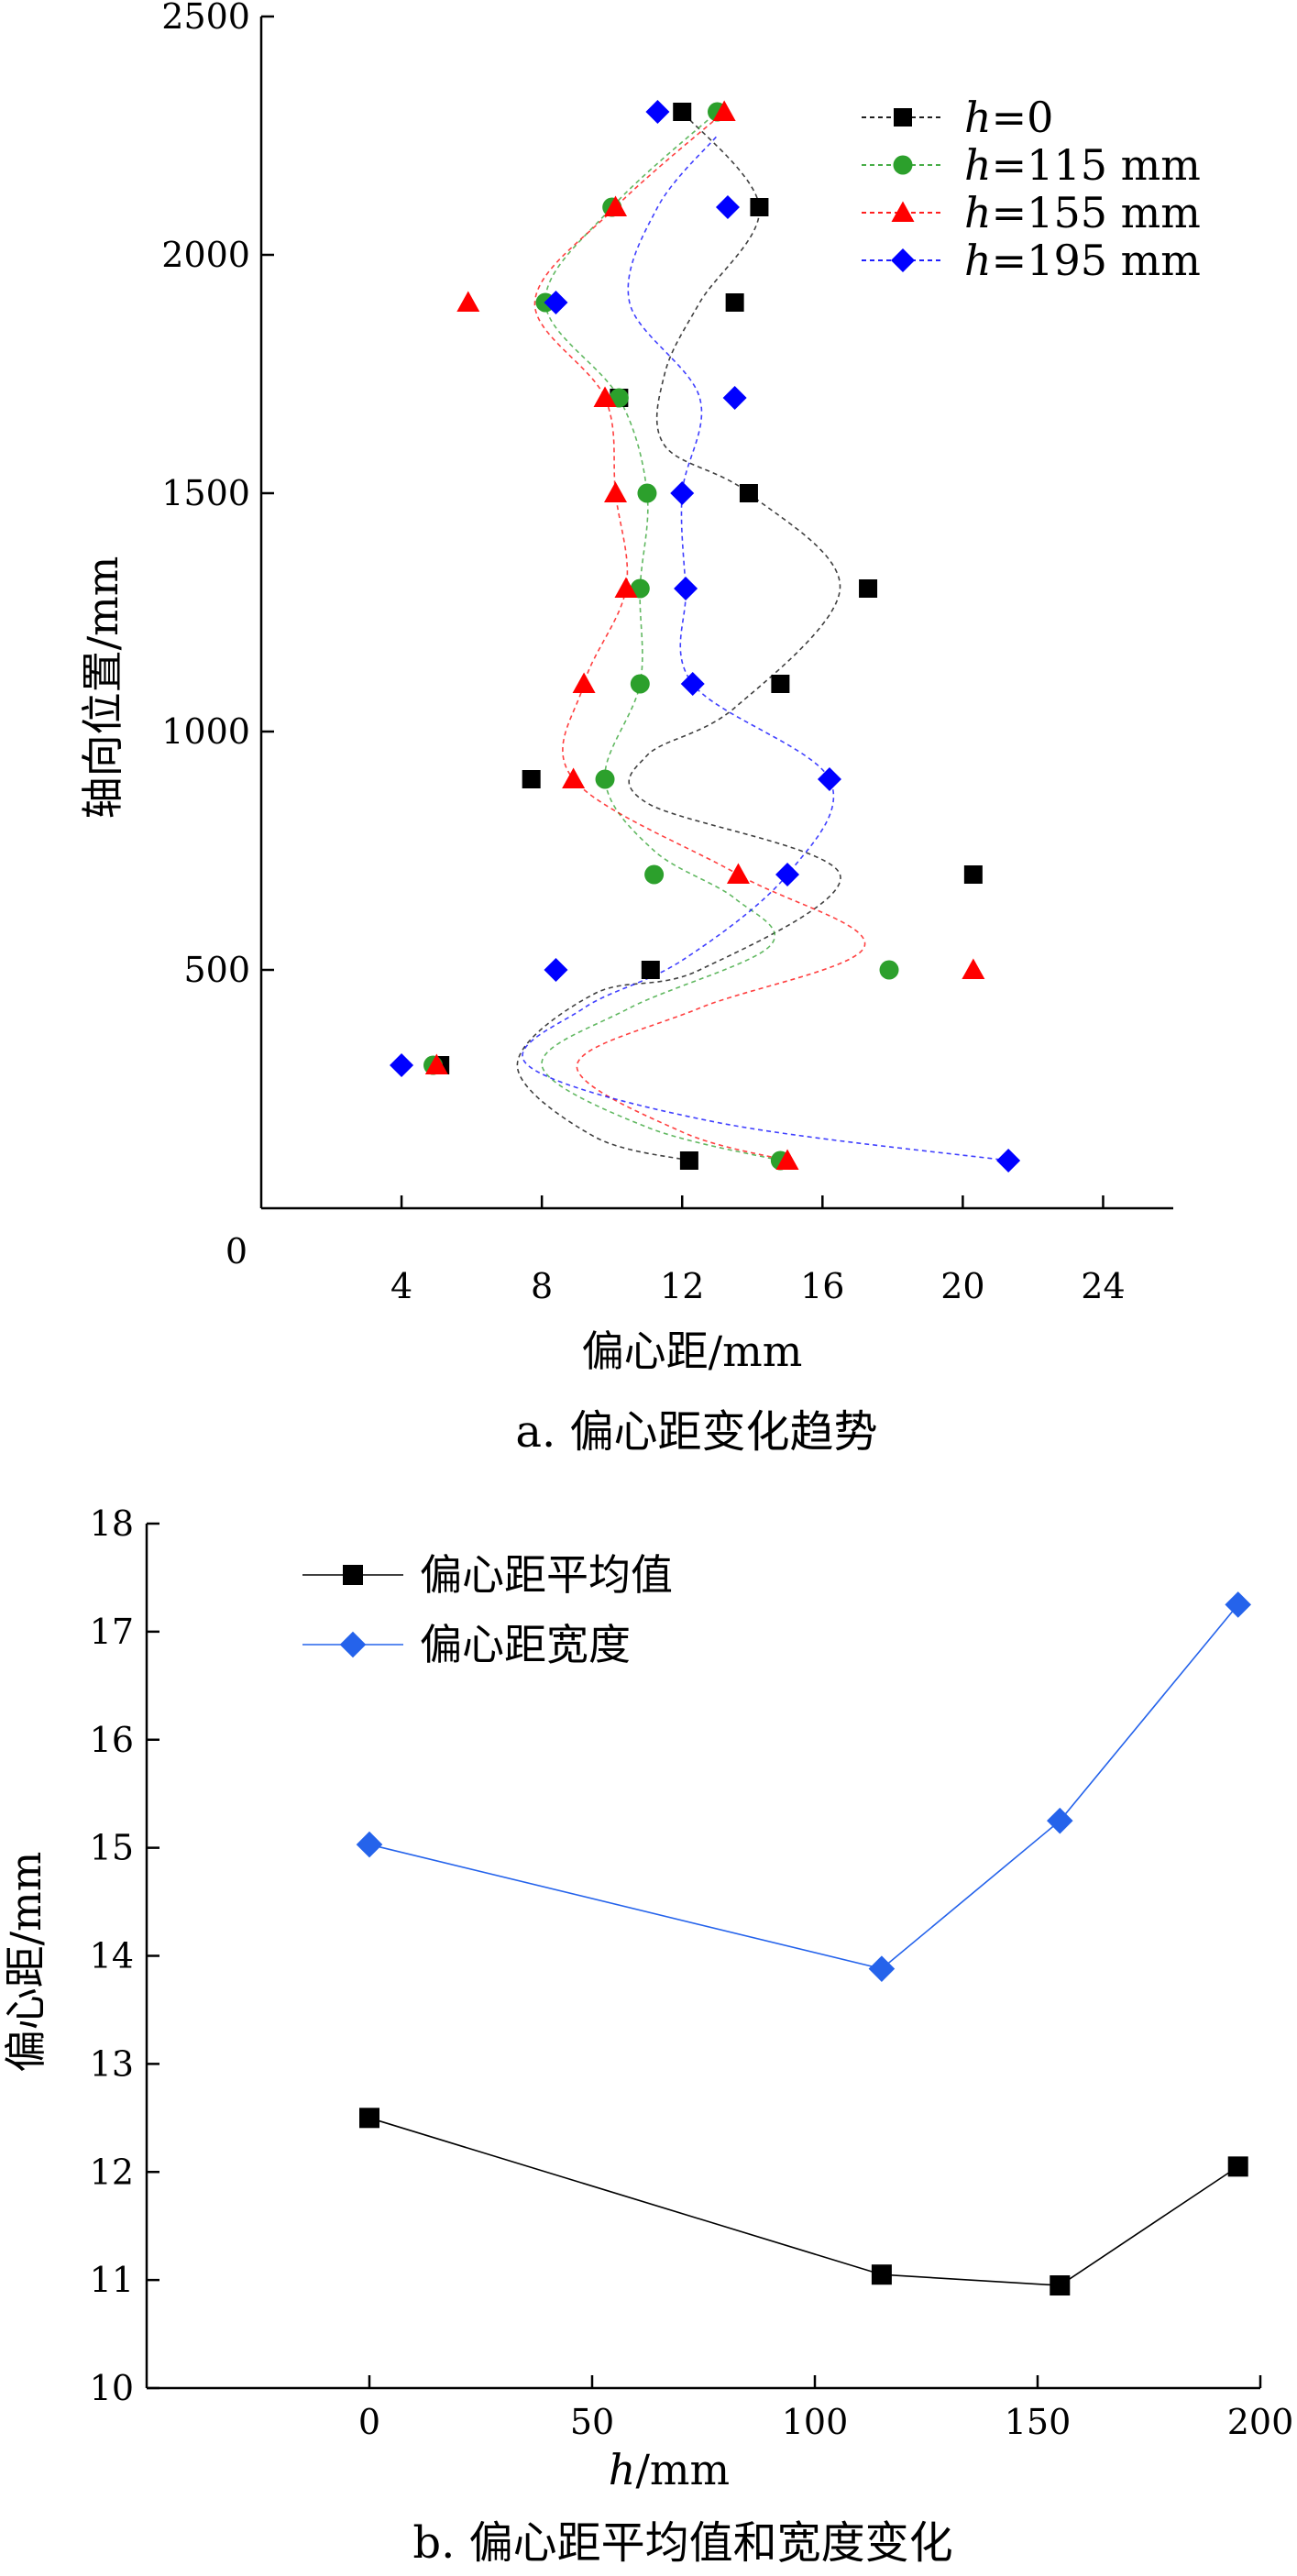 This screenshot has width=1297, height=2576. Describe the element at coordinates (526, 1644) in the screenshot. I see `legend-label: 偏心距宽度` at that location.